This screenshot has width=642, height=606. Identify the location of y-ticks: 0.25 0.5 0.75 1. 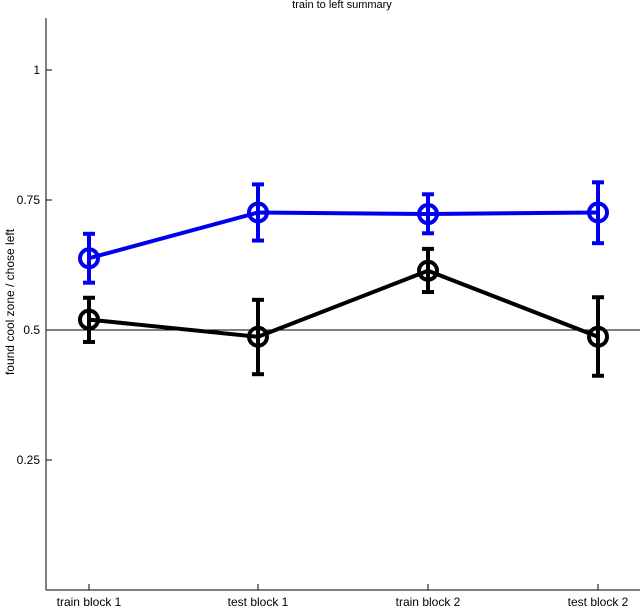
(34, 265).